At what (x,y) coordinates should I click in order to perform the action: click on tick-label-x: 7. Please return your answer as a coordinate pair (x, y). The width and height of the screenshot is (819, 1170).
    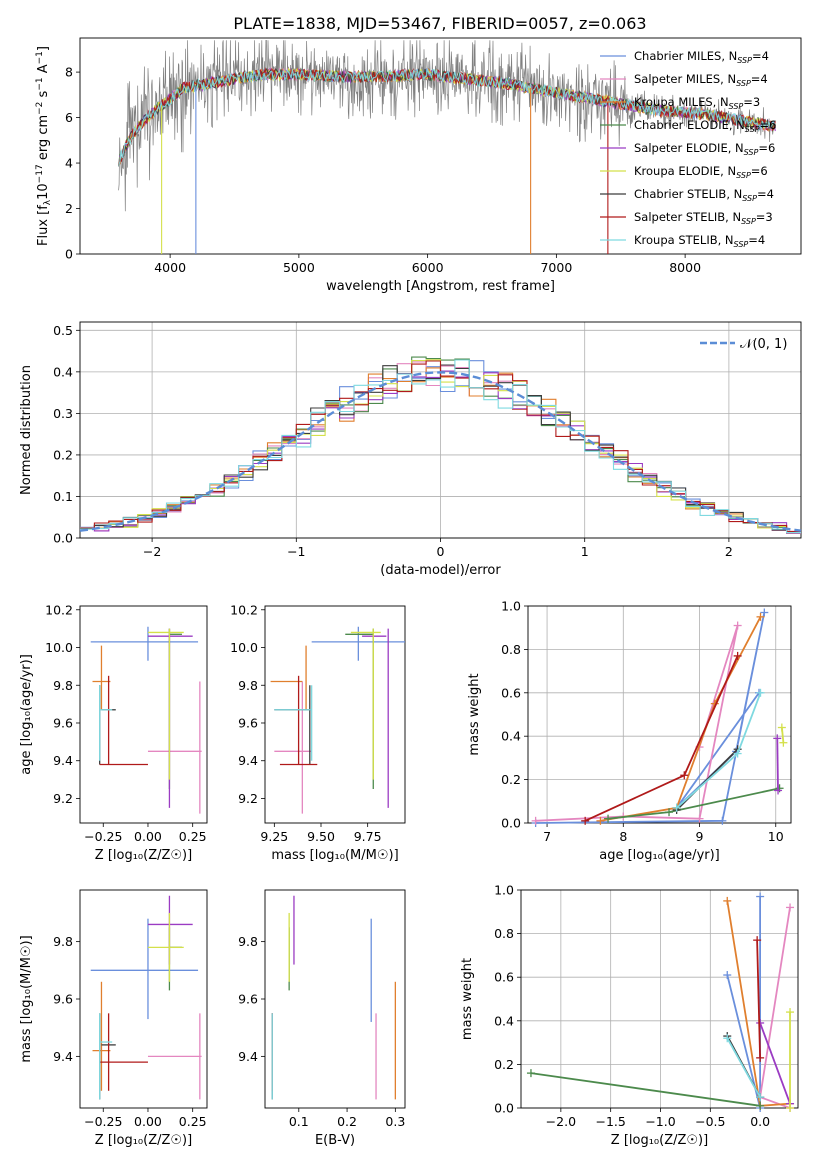
    Looking at the image, I should click on (547, 836).